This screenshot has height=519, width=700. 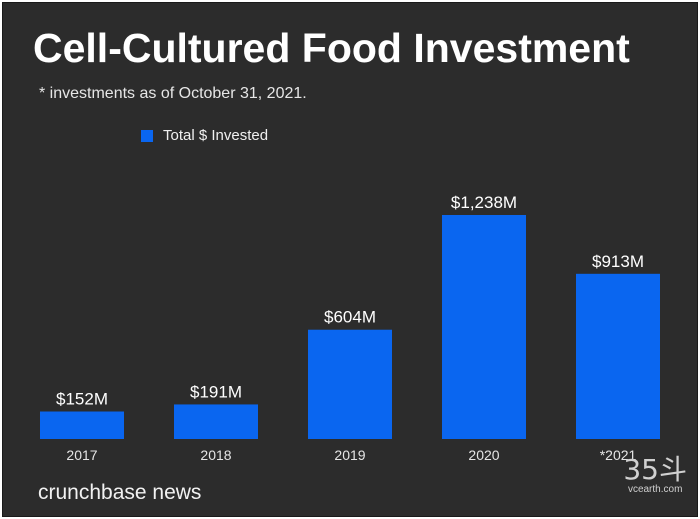 What do you see at coordinates (216, 135) in the screenshot?
I see `legend-label: Total $ Invested` at bounding box center [216, 135].